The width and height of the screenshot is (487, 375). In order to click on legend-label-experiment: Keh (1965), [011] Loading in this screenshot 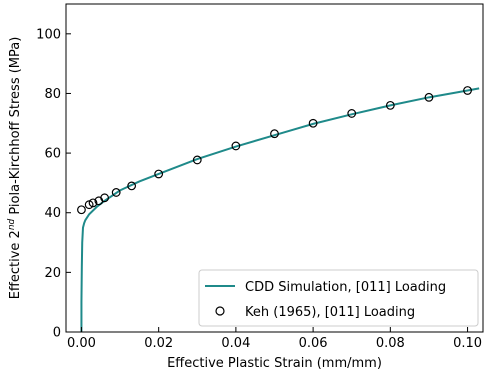, I will do `click(330, 312)`.